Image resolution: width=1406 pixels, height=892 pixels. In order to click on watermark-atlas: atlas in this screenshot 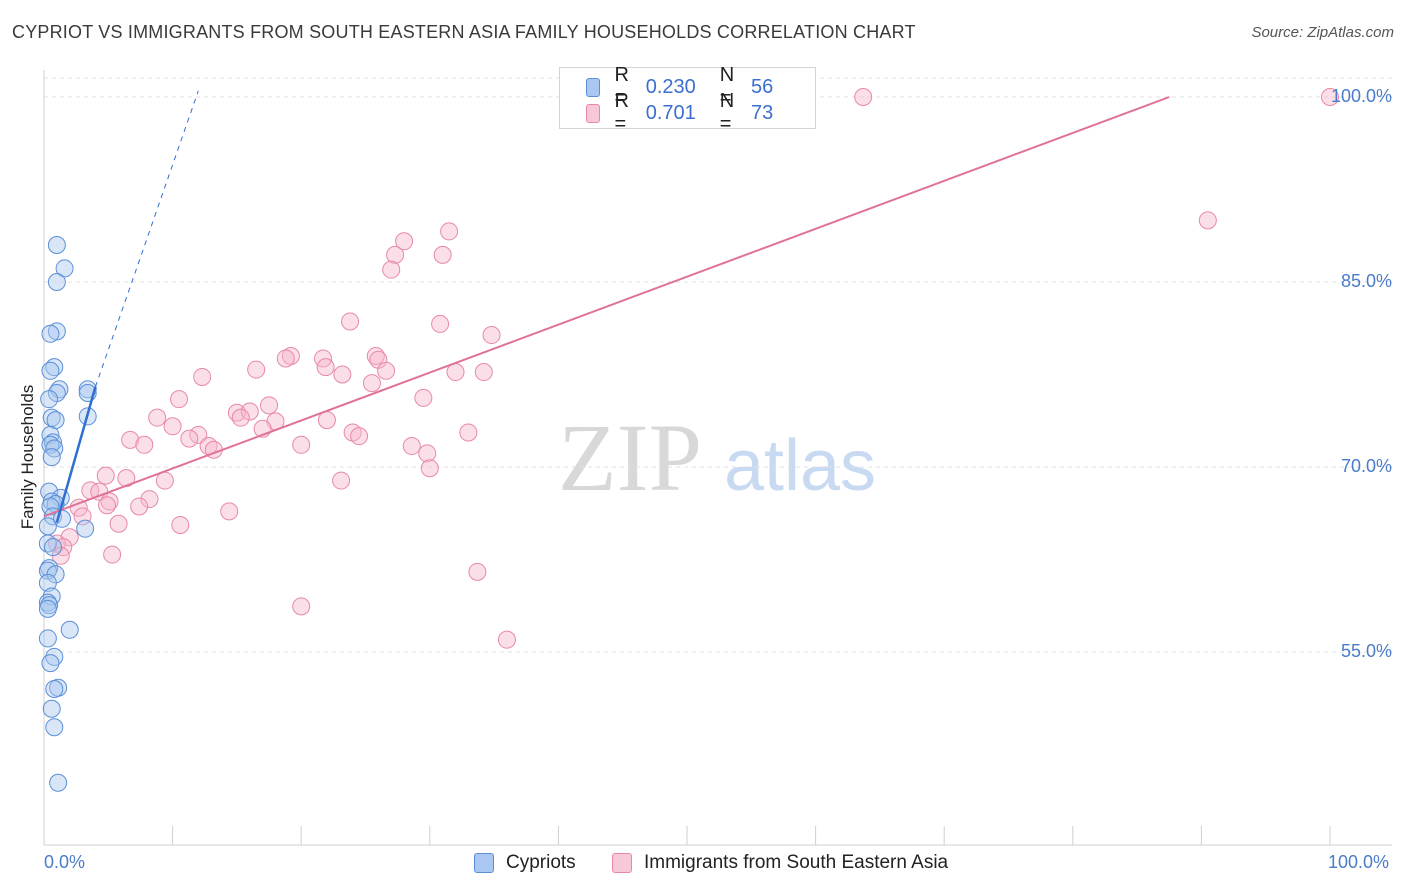, I will do `click(800, 466)`.